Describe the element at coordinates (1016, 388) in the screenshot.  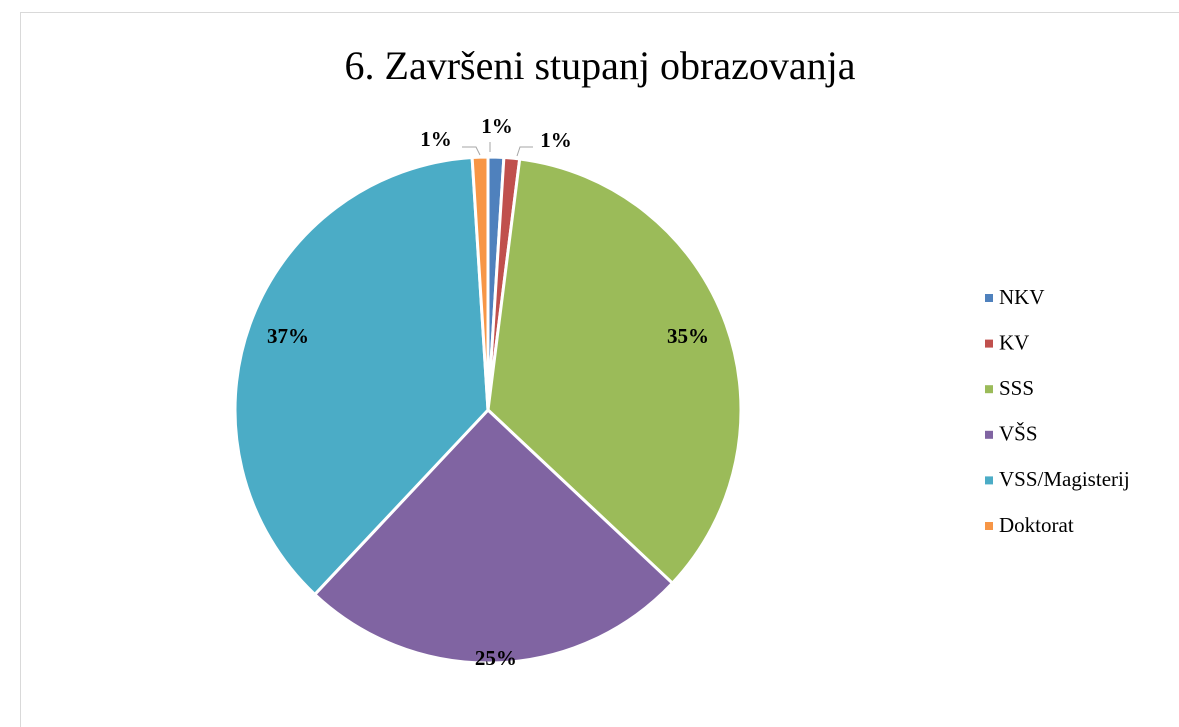
I see `legend-label: SSS` at that location.